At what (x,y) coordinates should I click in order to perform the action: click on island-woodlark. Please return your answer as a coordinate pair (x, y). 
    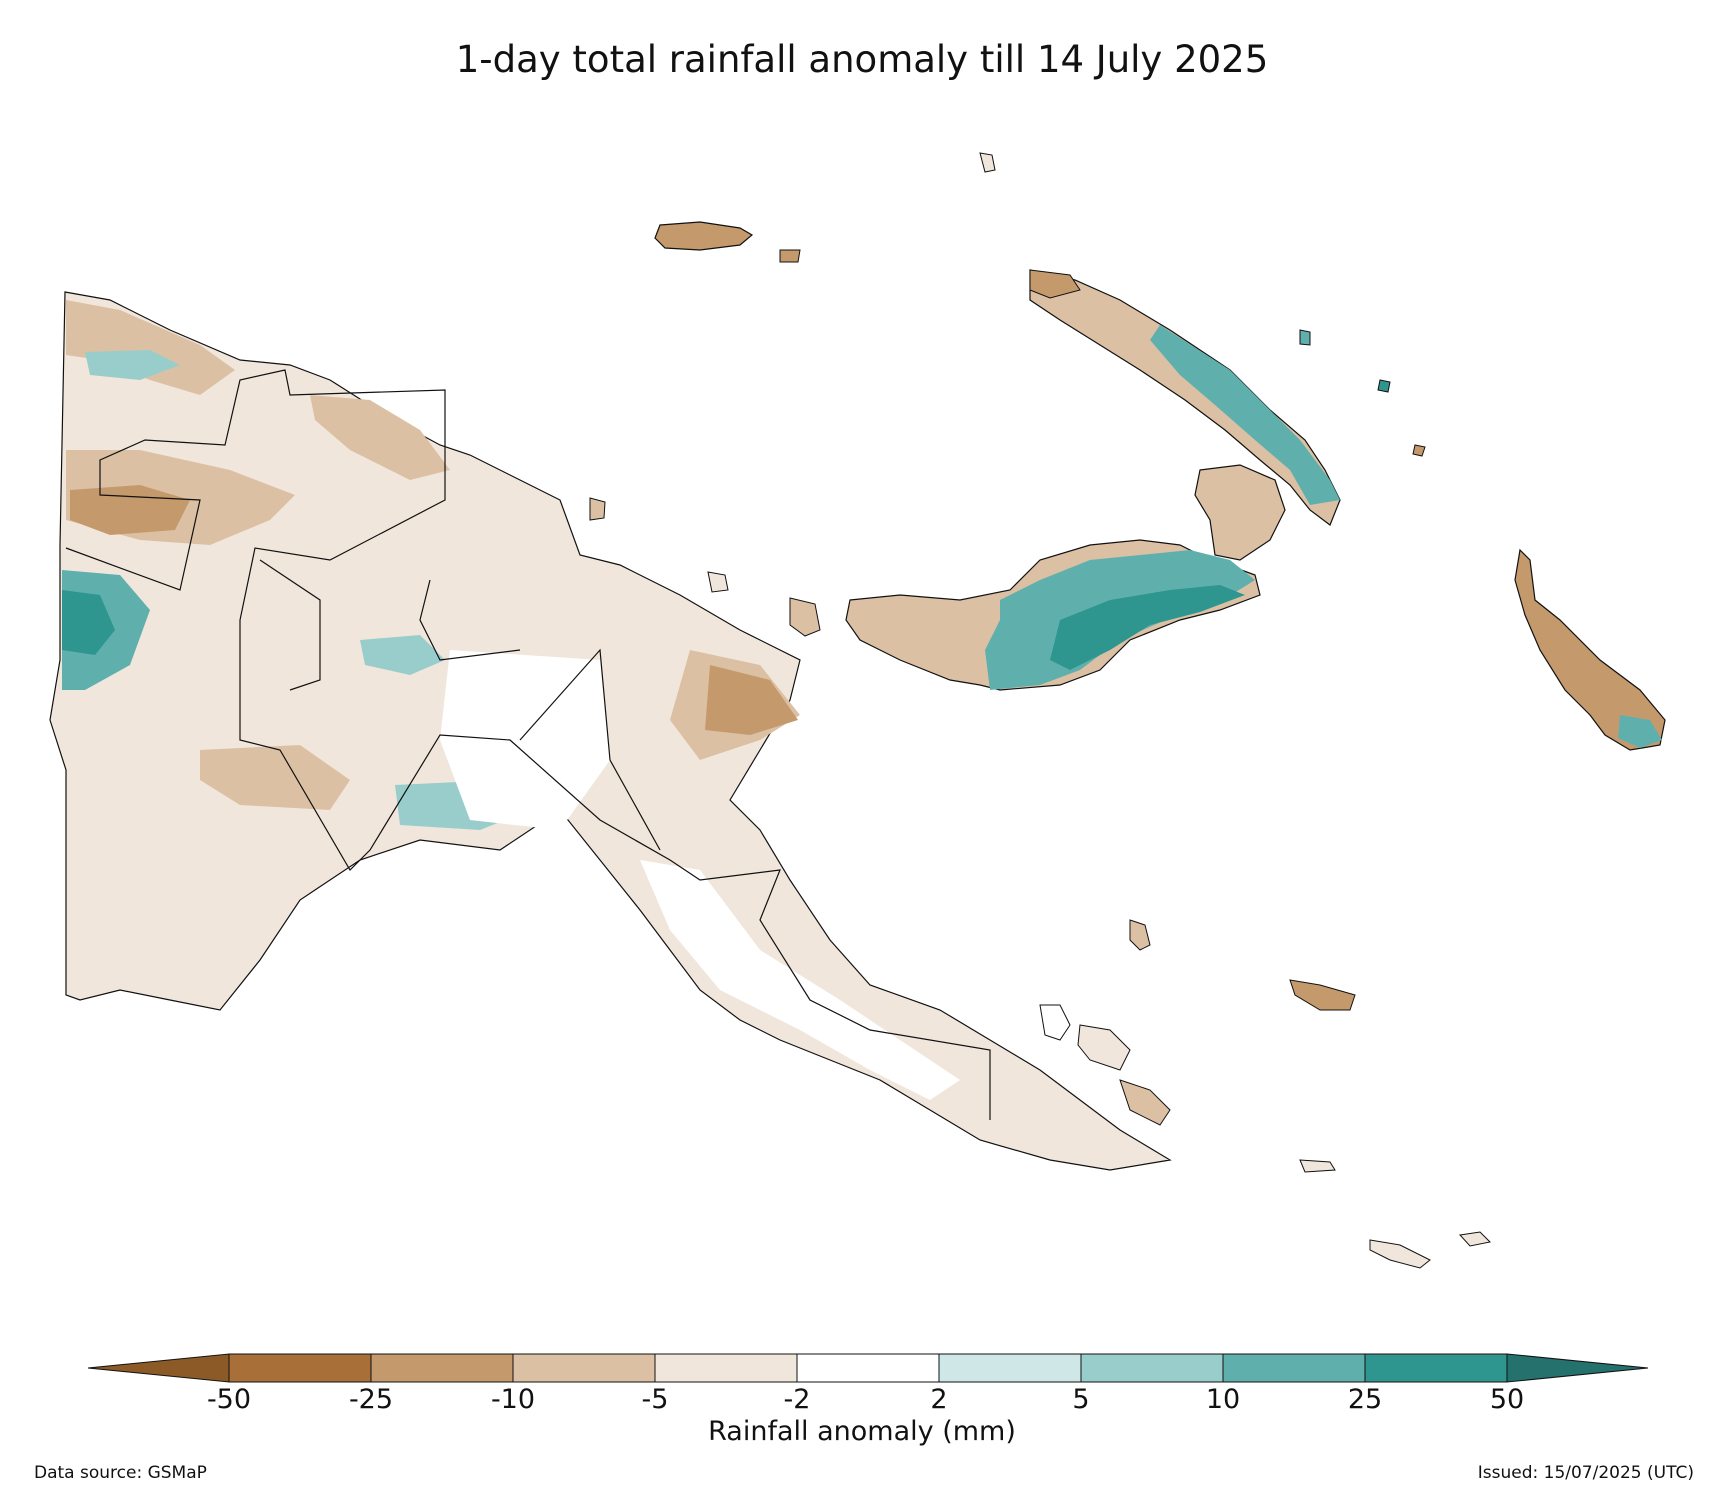
    Looking at the image, I should click on (1322, 995).